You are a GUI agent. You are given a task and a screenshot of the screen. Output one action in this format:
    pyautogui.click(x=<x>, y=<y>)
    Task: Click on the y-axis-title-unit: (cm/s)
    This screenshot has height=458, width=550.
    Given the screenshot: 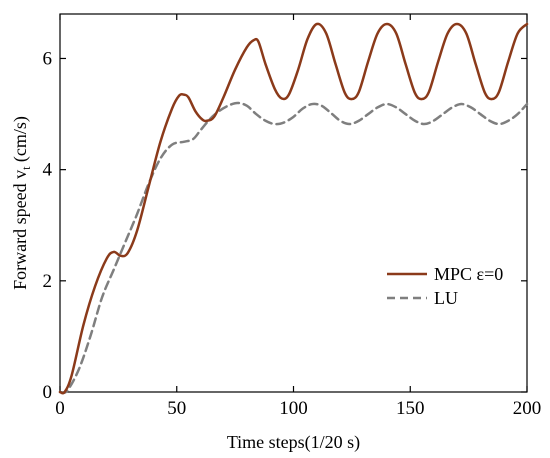 What is the action you would take?
    pyautogui.click(x=20, y=141)
    